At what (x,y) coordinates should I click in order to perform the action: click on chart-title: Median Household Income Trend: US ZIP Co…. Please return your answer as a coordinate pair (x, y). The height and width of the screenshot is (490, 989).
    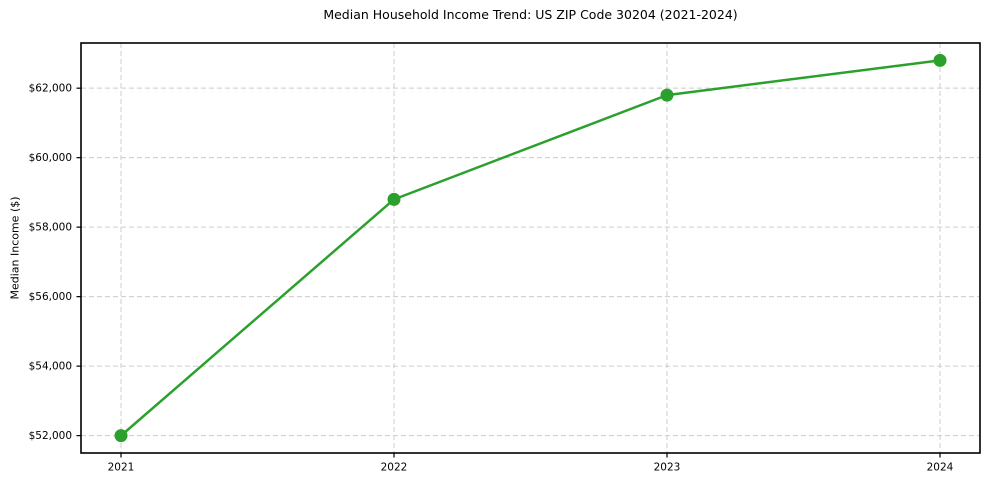
    Looking at the image, I should click on (530, 14).